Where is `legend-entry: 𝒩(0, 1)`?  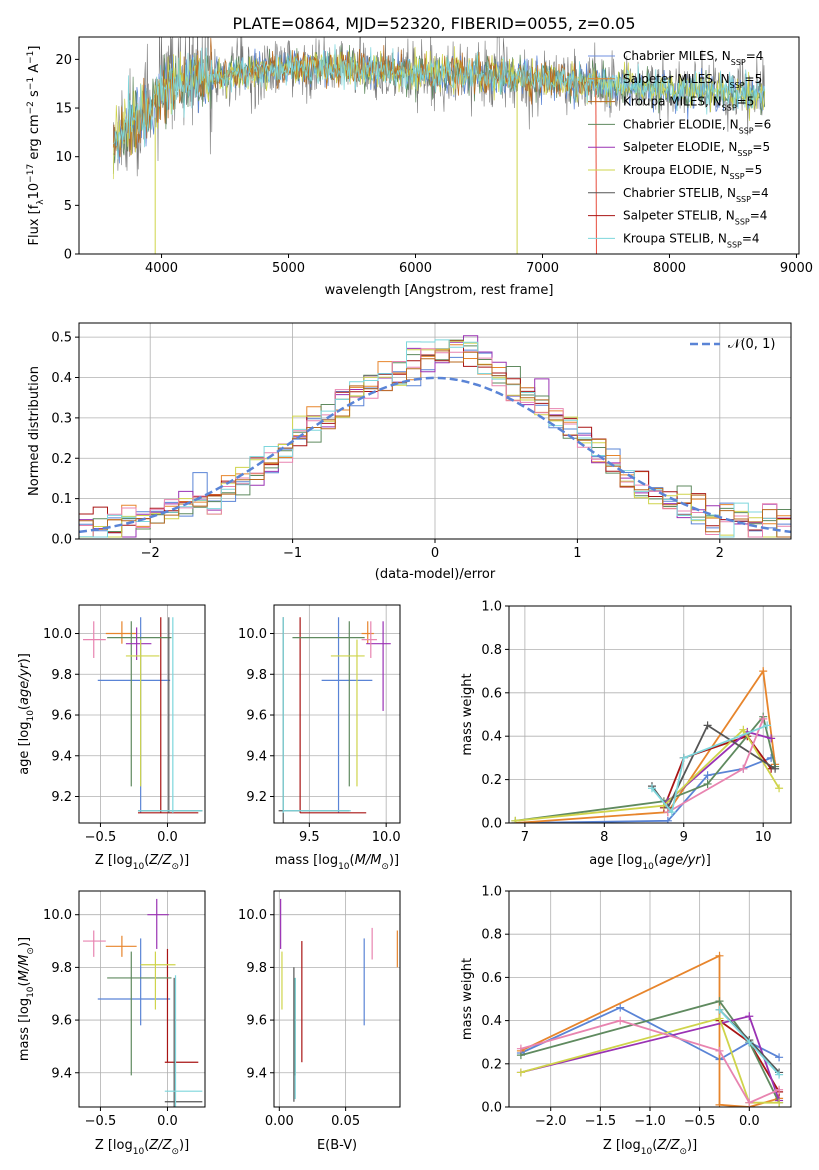 legend-entry: 𝒩(0, 1) is located at coordinates (751, 344).